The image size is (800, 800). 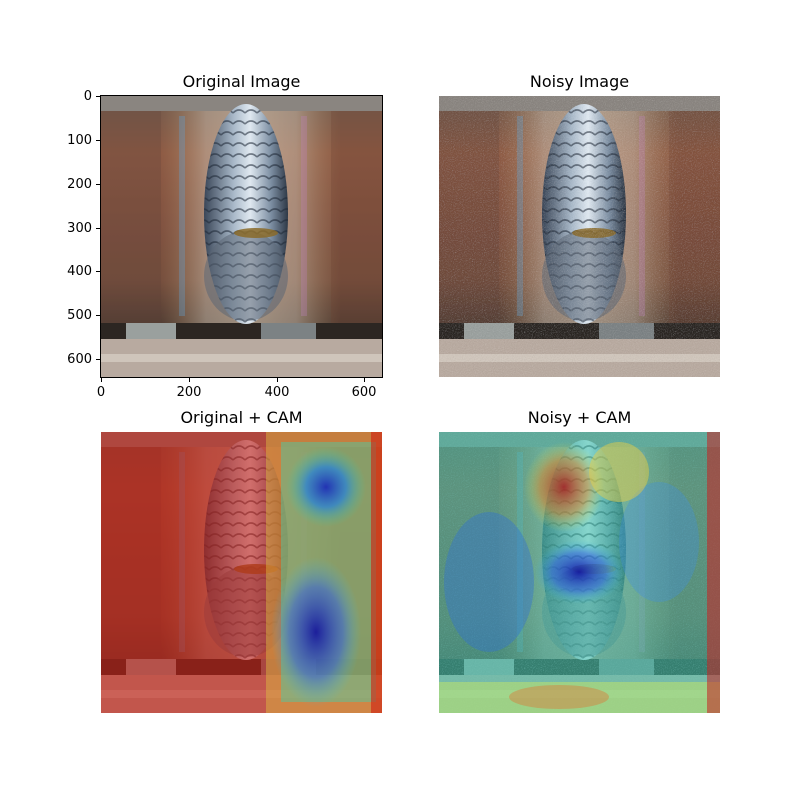 What do you see at coordinates (189, 392) in the screenshot?
I see `x-tick-label: 200` at bounding box center [189, 392].